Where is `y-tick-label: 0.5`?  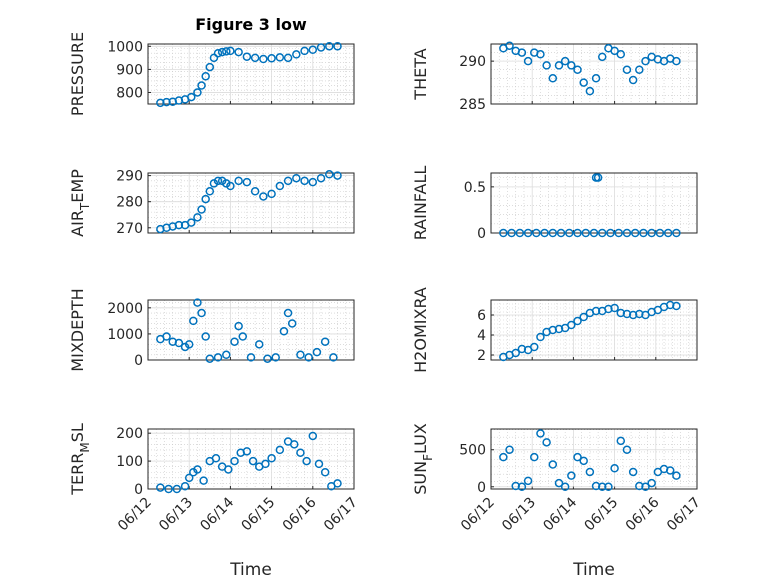 y-tick-label: 0.5 is located at coordinates (475, 188).